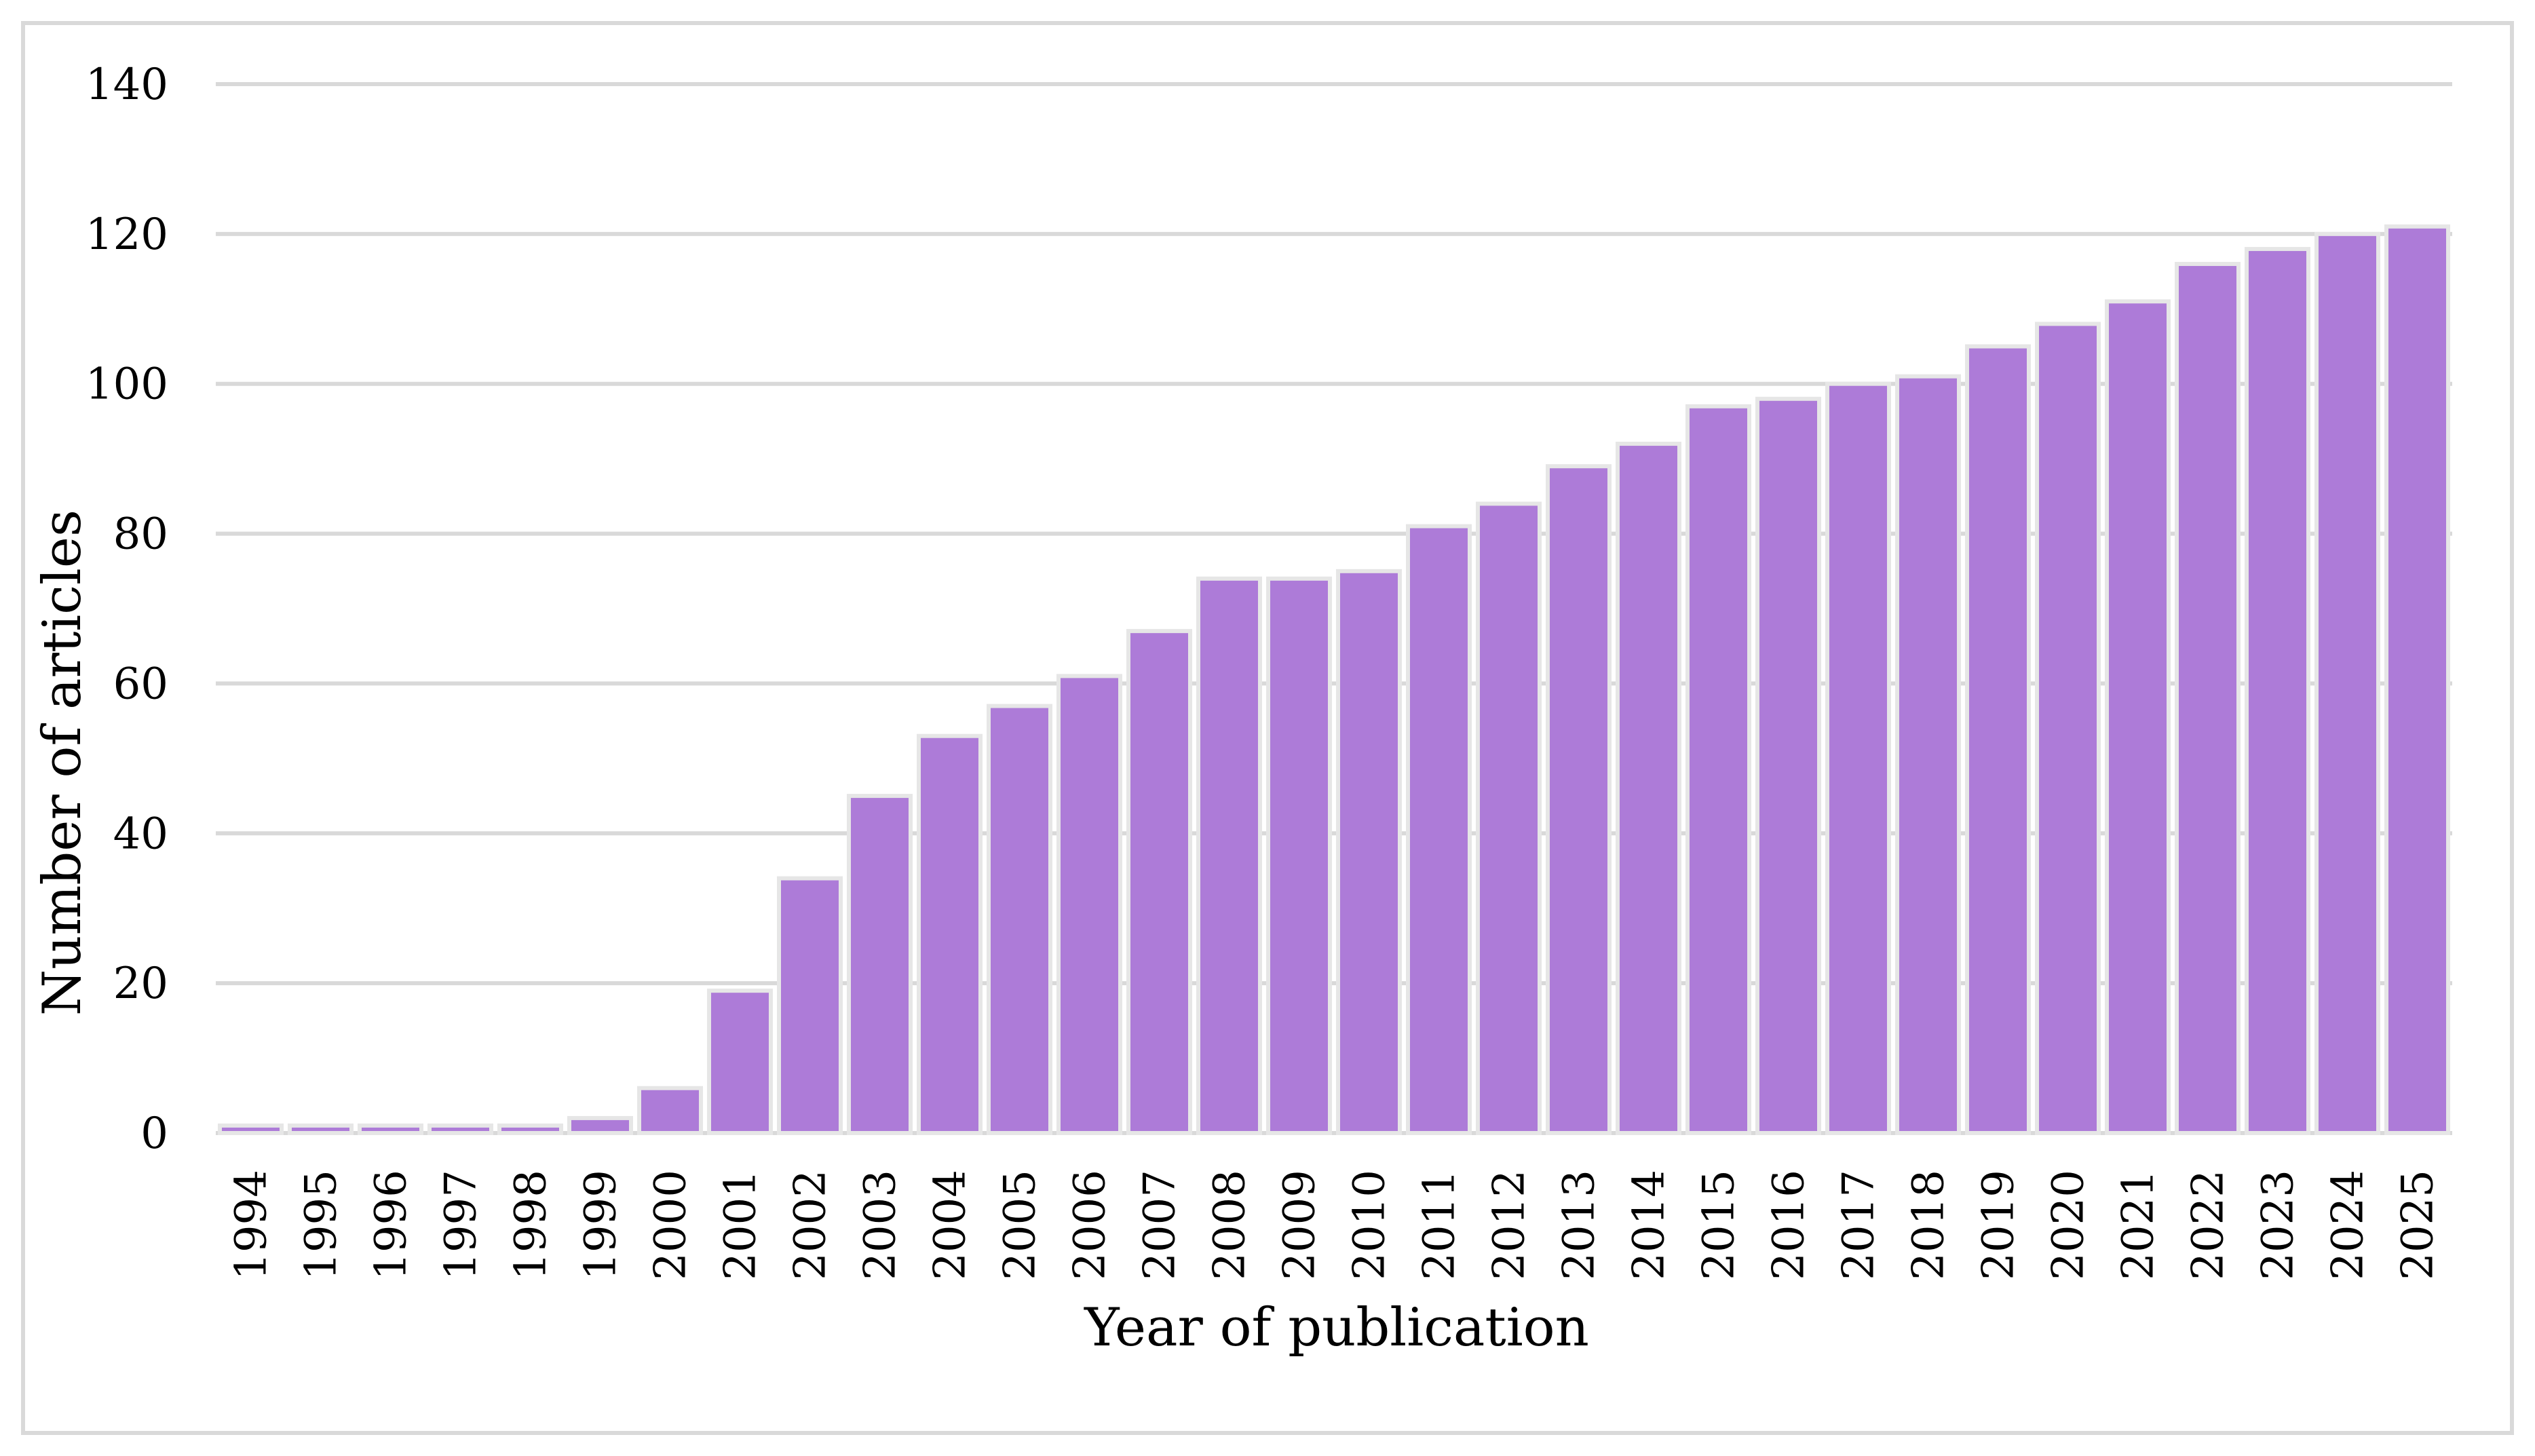 This screenshot has height=1456, width=2535. I want to click on y-tick-label: 40, so click(140, 834).